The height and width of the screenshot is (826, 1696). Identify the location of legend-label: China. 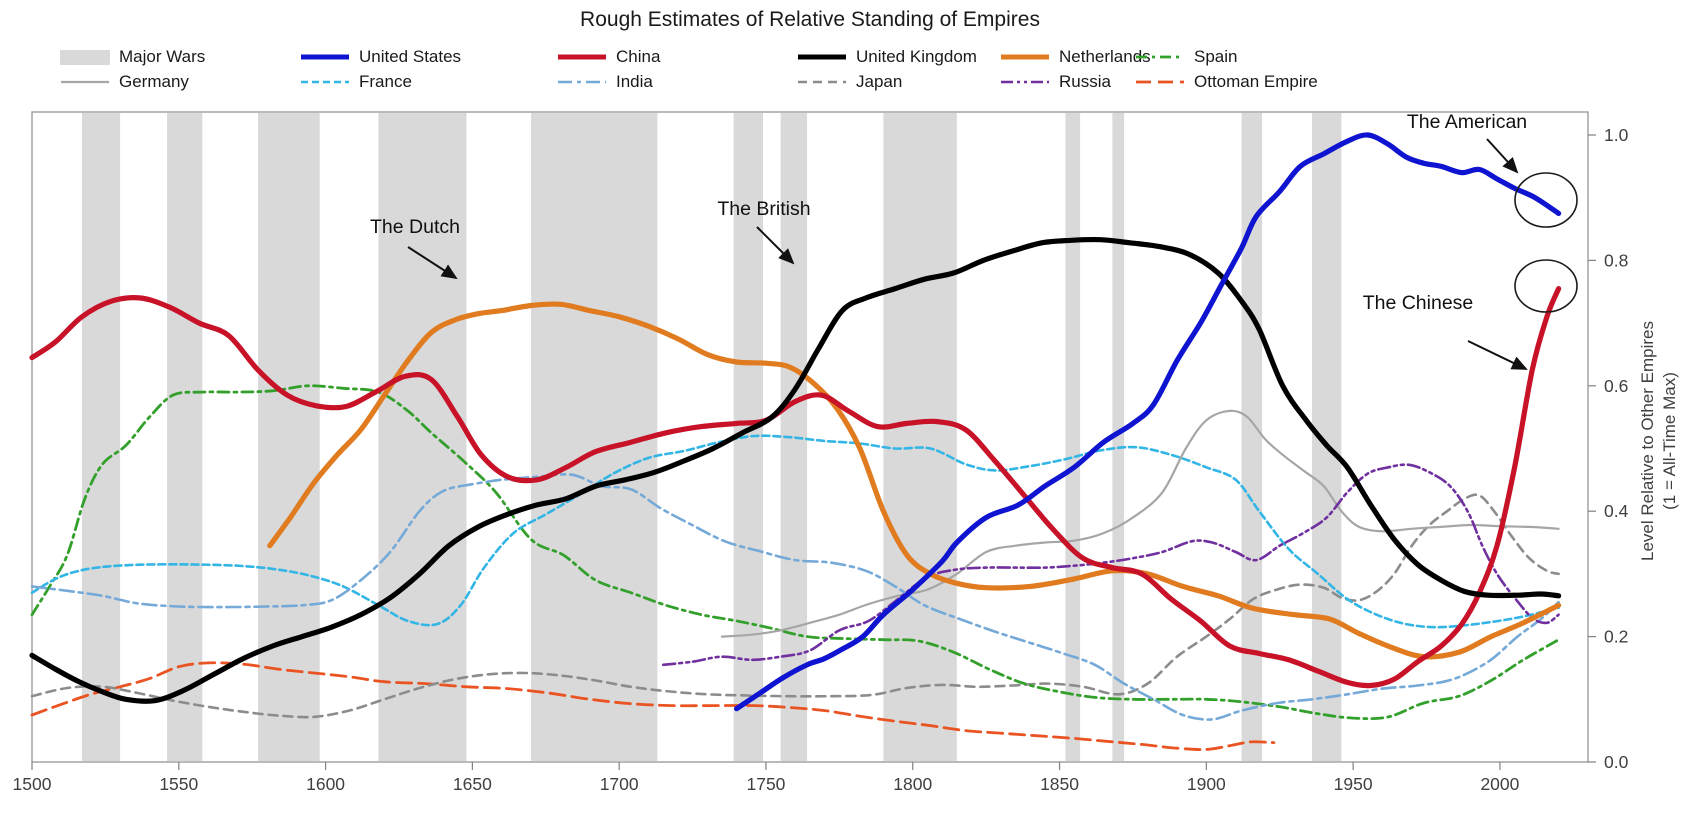
(638, 56).